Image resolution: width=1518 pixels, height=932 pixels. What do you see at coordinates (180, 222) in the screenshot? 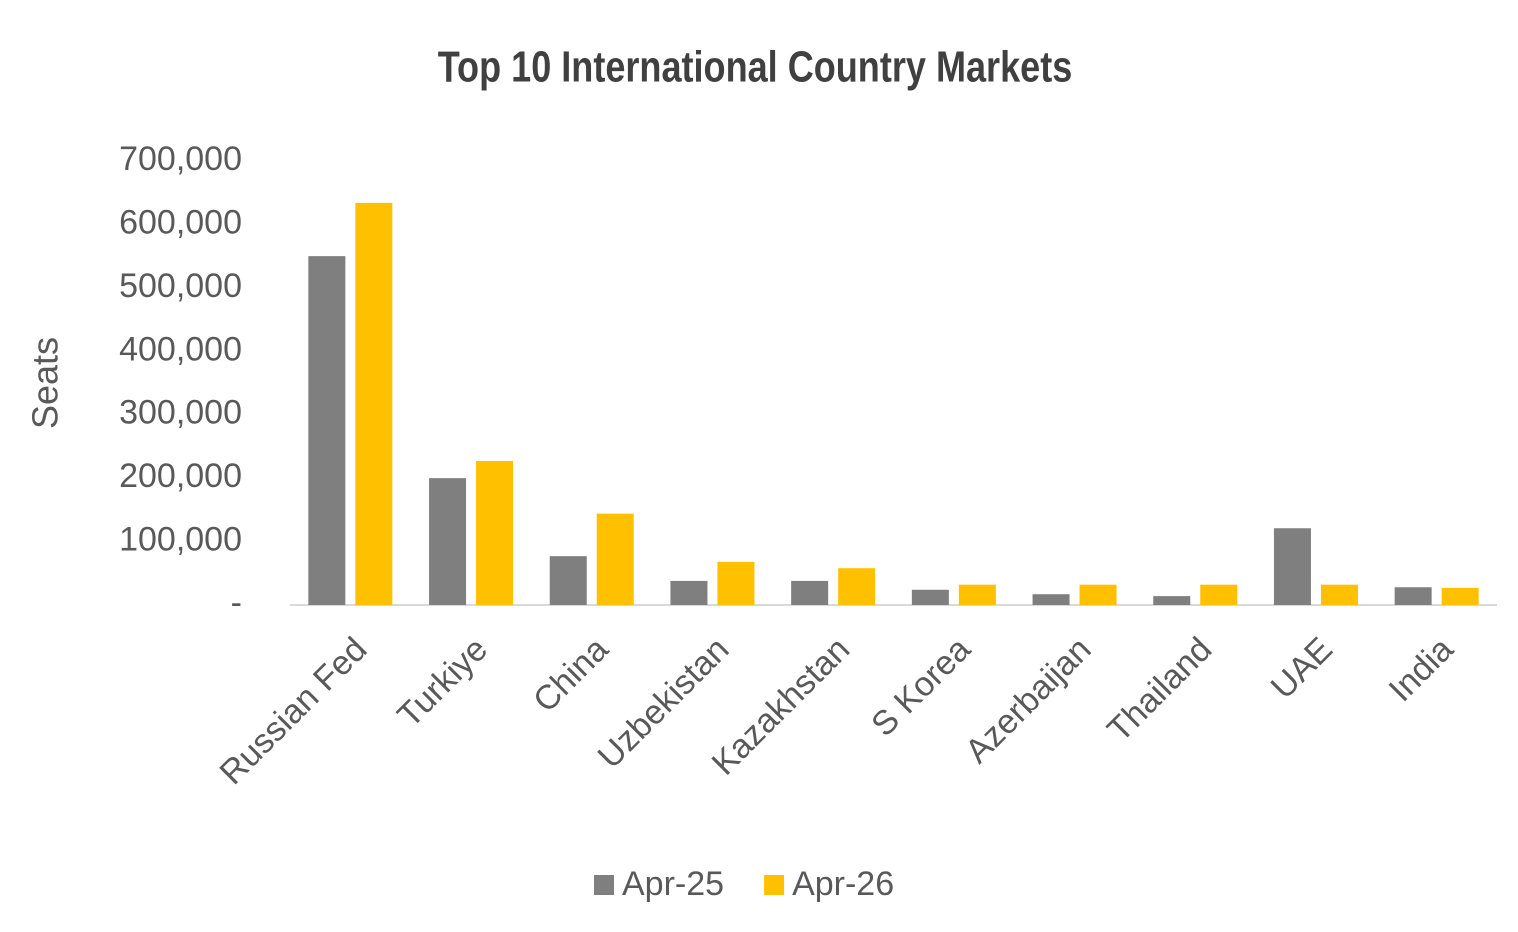
I see `y-tick-label: 600,000` at bounding box center [180, 222].